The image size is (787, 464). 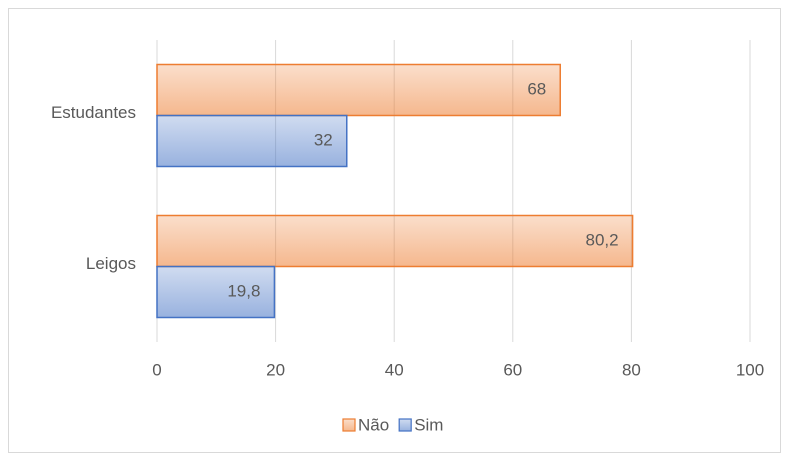 What do you see at coordinates (93, 112) in the screenshot?
I see `y-tick-label: Estudantes` at bounding box center [93, 112].